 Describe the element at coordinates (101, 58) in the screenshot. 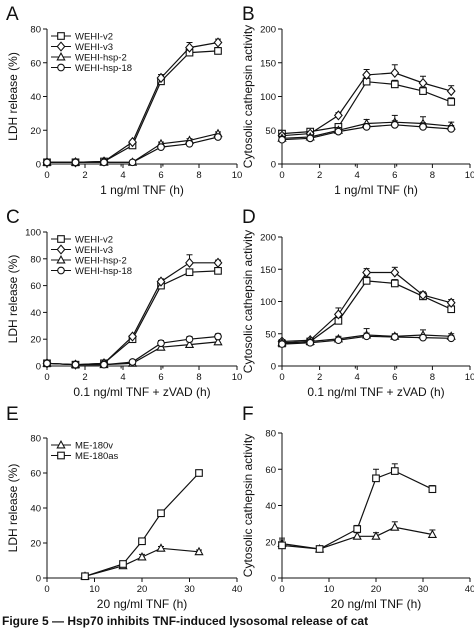

I see `legend-label: WEHI-hsp-2` at that location.